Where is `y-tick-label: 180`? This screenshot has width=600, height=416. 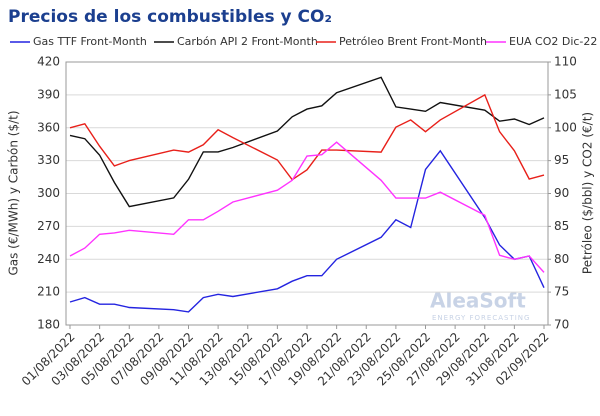
y-tick-label: 180 is located at coordinates (48, 325).